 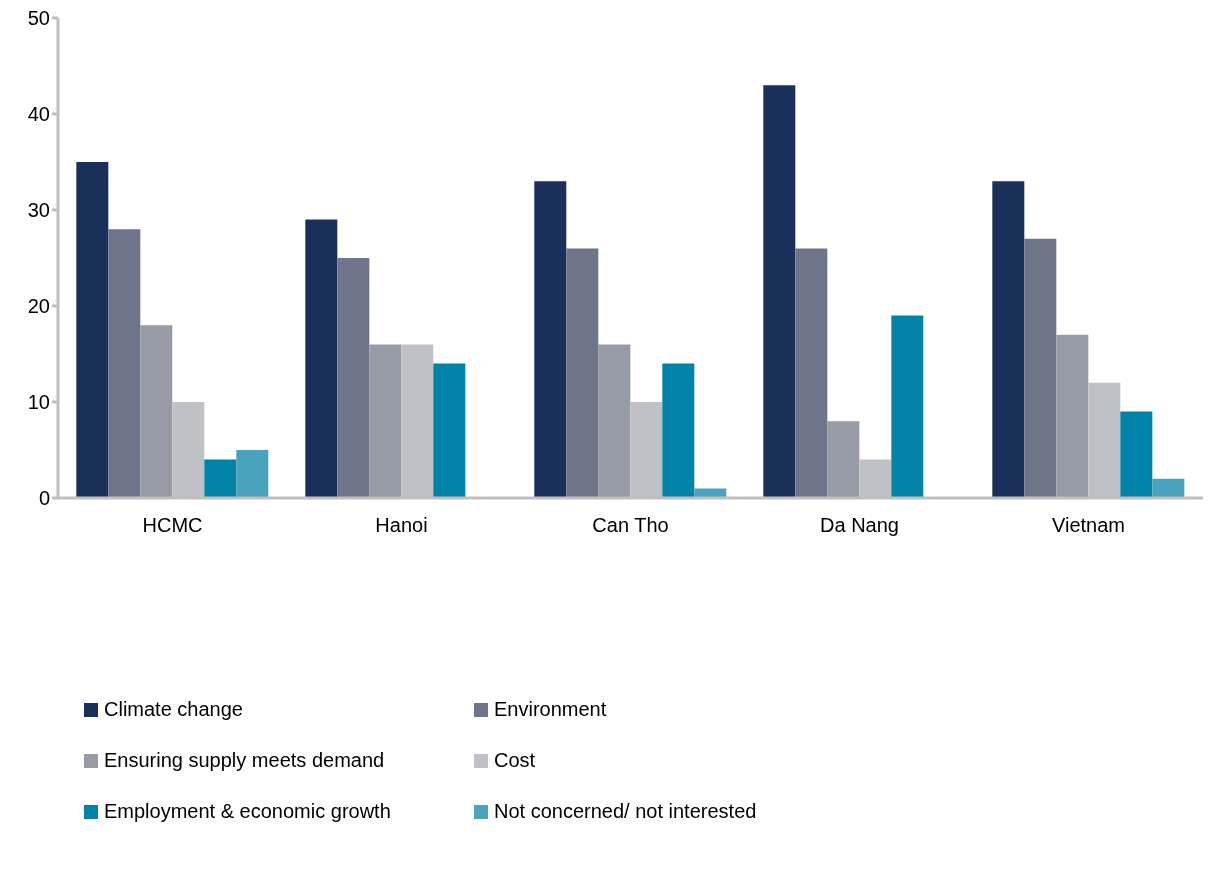 I want to click on y-tick-label: 50, so click(x=38, y=18).